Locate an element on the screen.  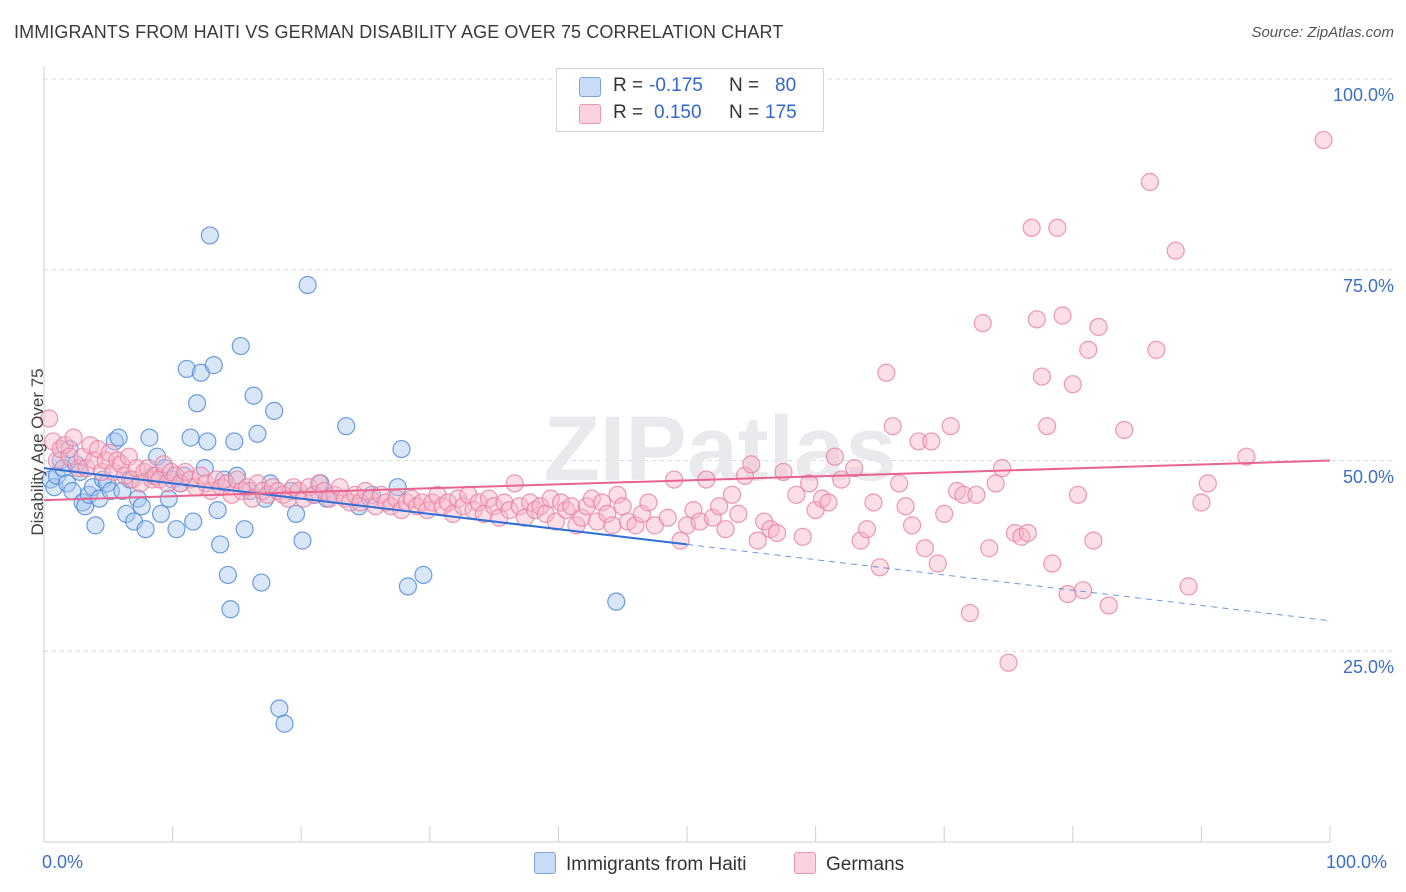
legend-n-value: 175 is located at coordinates (781, 112).